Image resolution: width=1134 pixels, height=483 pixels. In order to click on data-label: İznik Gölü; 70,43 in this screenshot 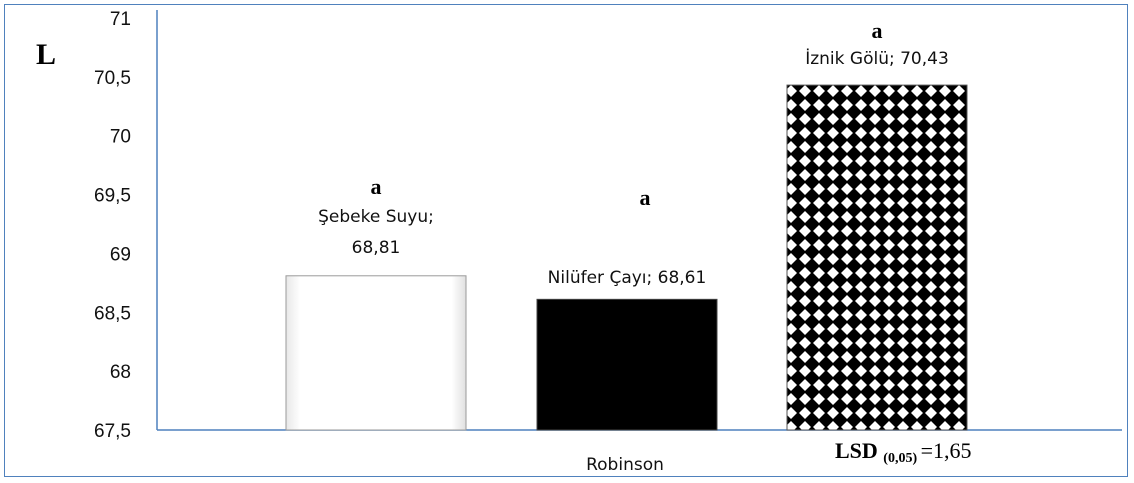, I will do `click(877, 58)`.